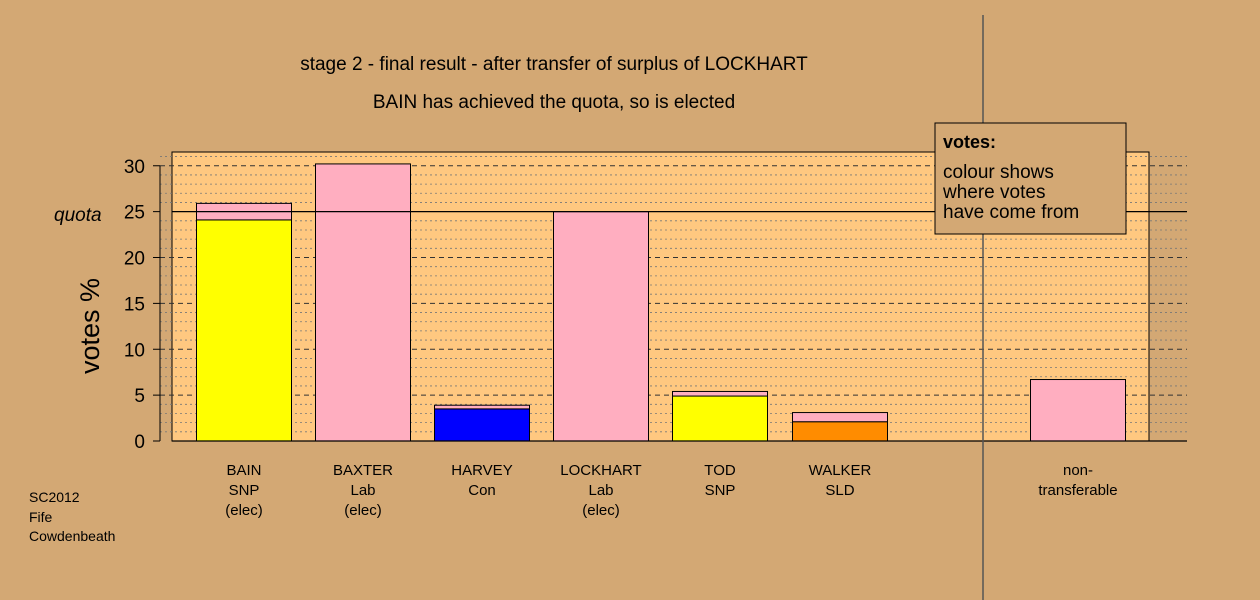 This screenshot has height=600, width=1260. What do you see at coordinates (41, 517) in the screenshot?
I see `footer-line: Fife` at bounding box center [41, 517].